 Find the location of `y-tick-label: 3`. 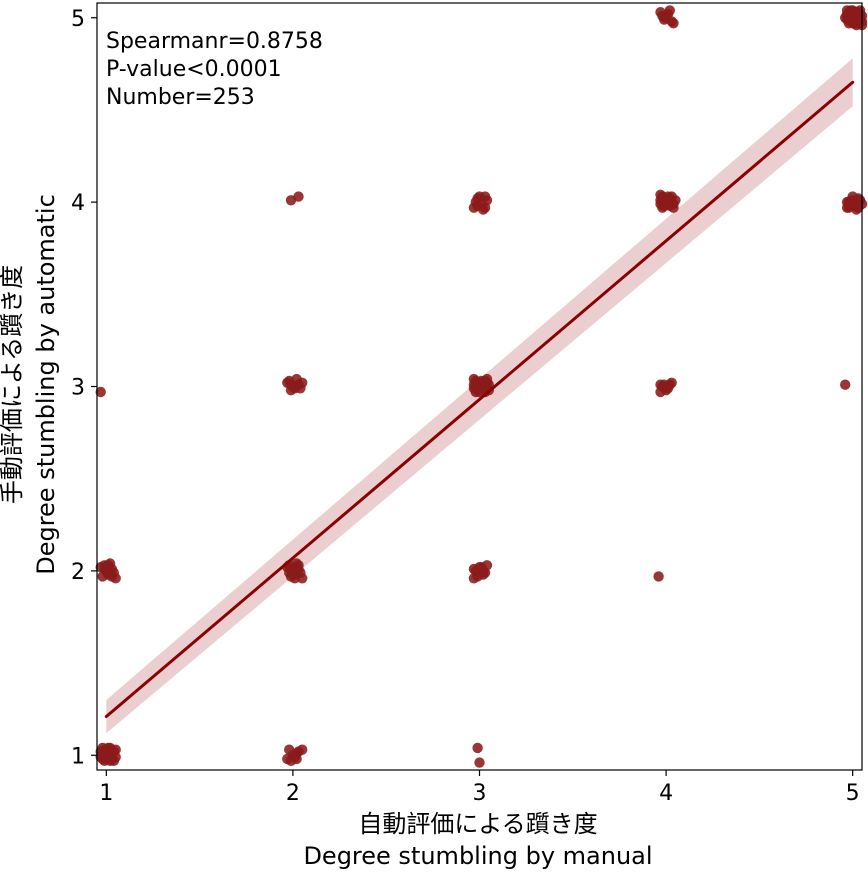

y-tick-label: 3 is located at coordinates (78, 388).